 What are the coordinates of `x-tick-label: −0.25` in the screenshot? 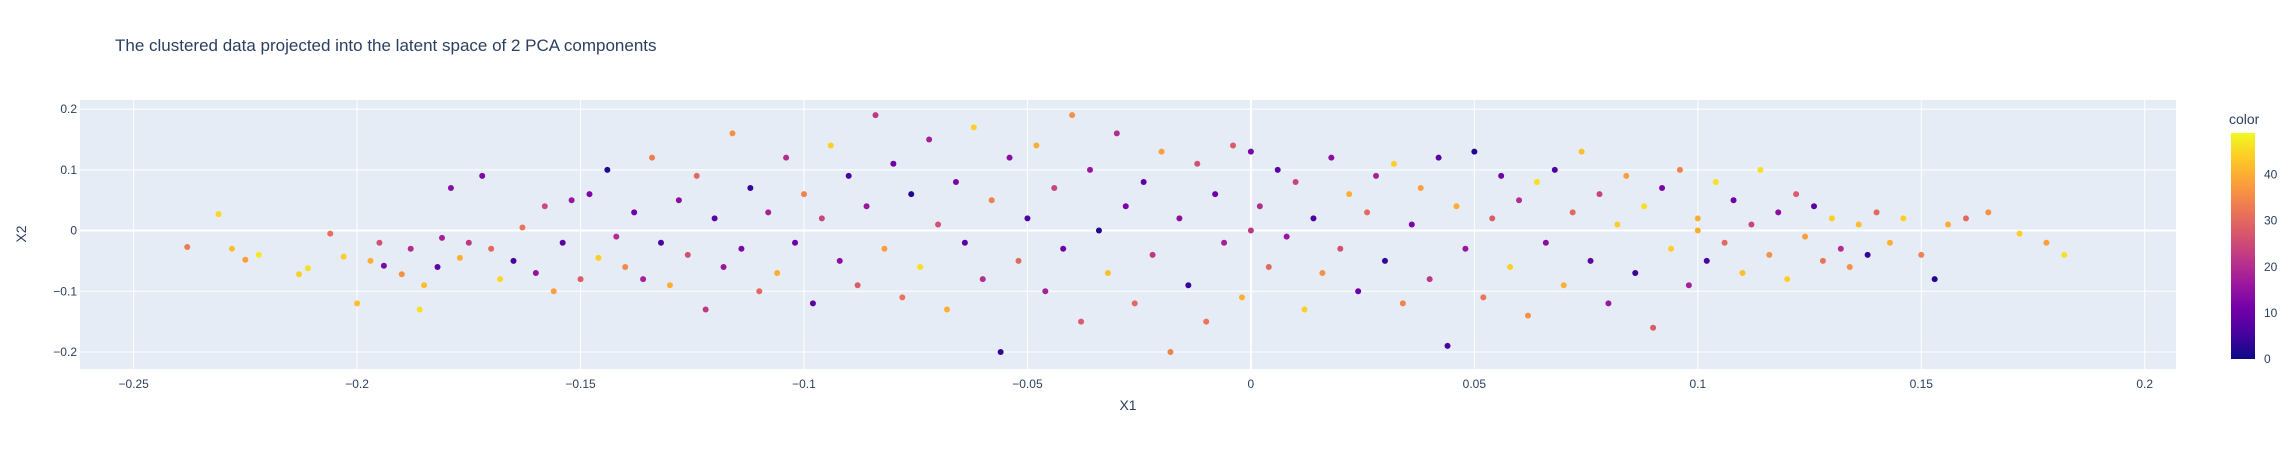 It's located at (133, 384).